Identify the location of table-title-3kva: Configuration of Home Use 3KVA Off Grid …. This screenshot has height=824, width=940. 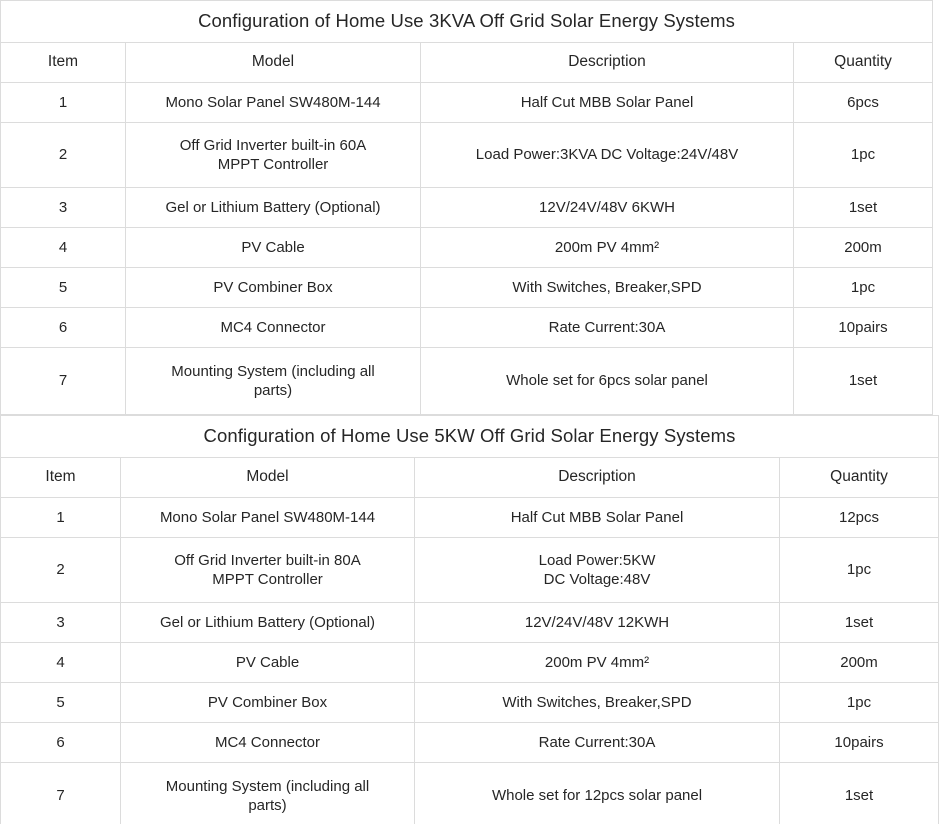
(467, 21).